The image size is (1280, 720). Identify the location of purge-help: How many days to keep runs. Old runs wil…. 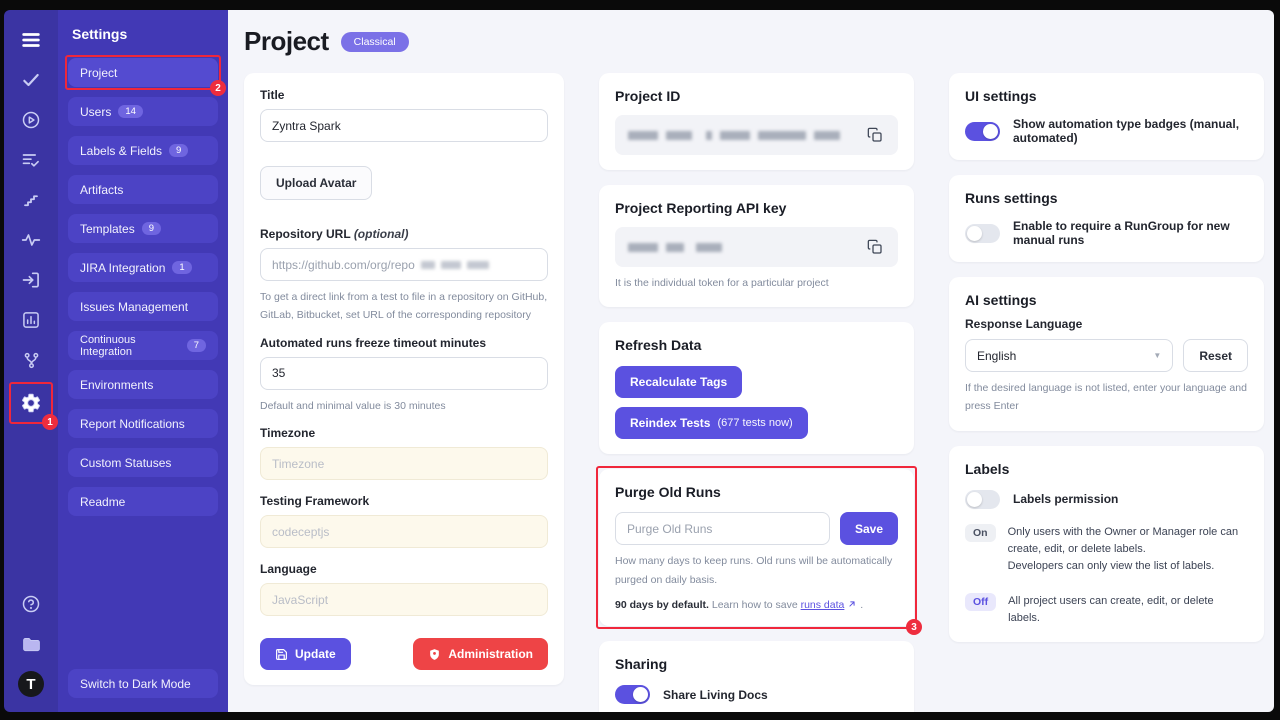
(754, 570).